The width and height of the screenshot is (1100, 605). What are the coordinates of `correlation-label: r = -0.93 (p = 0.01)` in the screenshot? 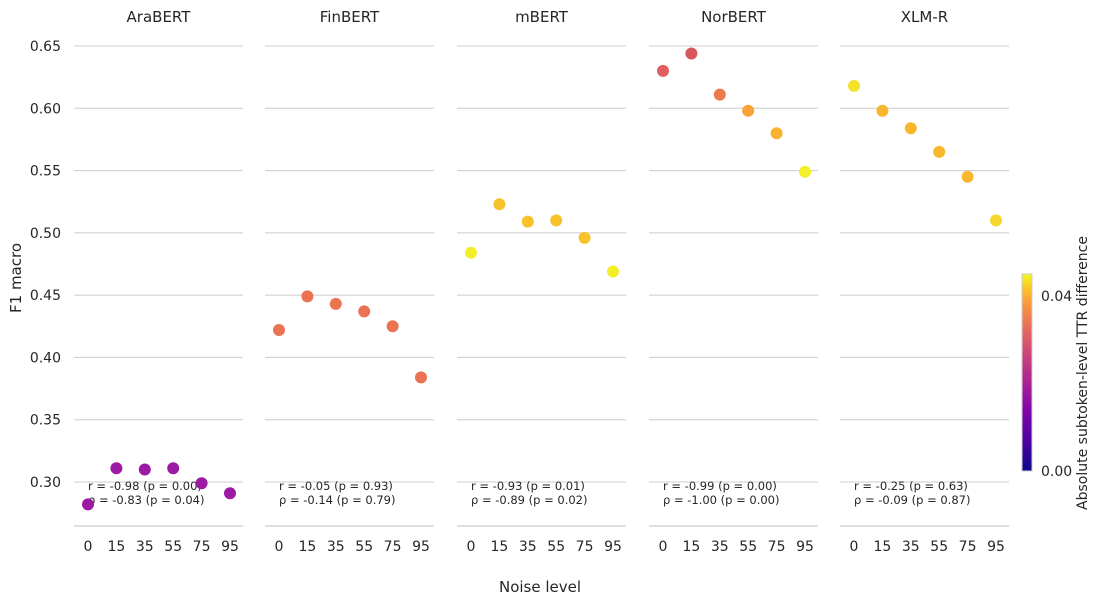 It's located at (528, 486).